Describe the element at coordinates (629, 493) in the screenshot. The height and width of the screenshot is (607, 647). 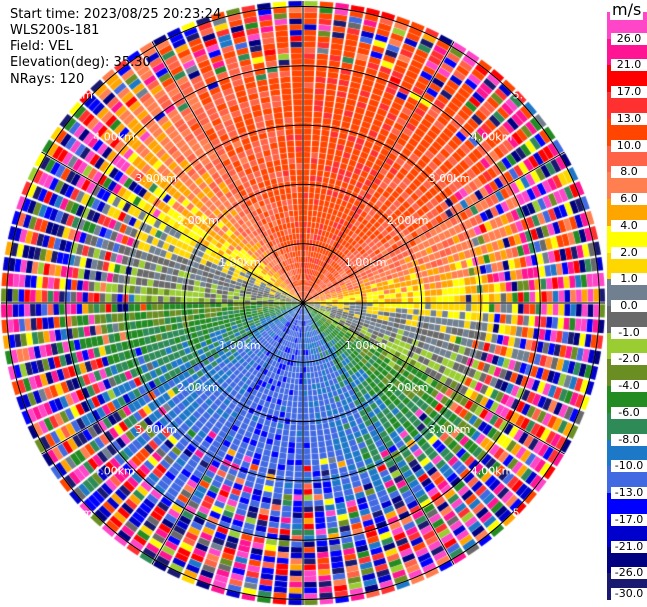
I see `colorbar-tick-label: -13.0` at that location.